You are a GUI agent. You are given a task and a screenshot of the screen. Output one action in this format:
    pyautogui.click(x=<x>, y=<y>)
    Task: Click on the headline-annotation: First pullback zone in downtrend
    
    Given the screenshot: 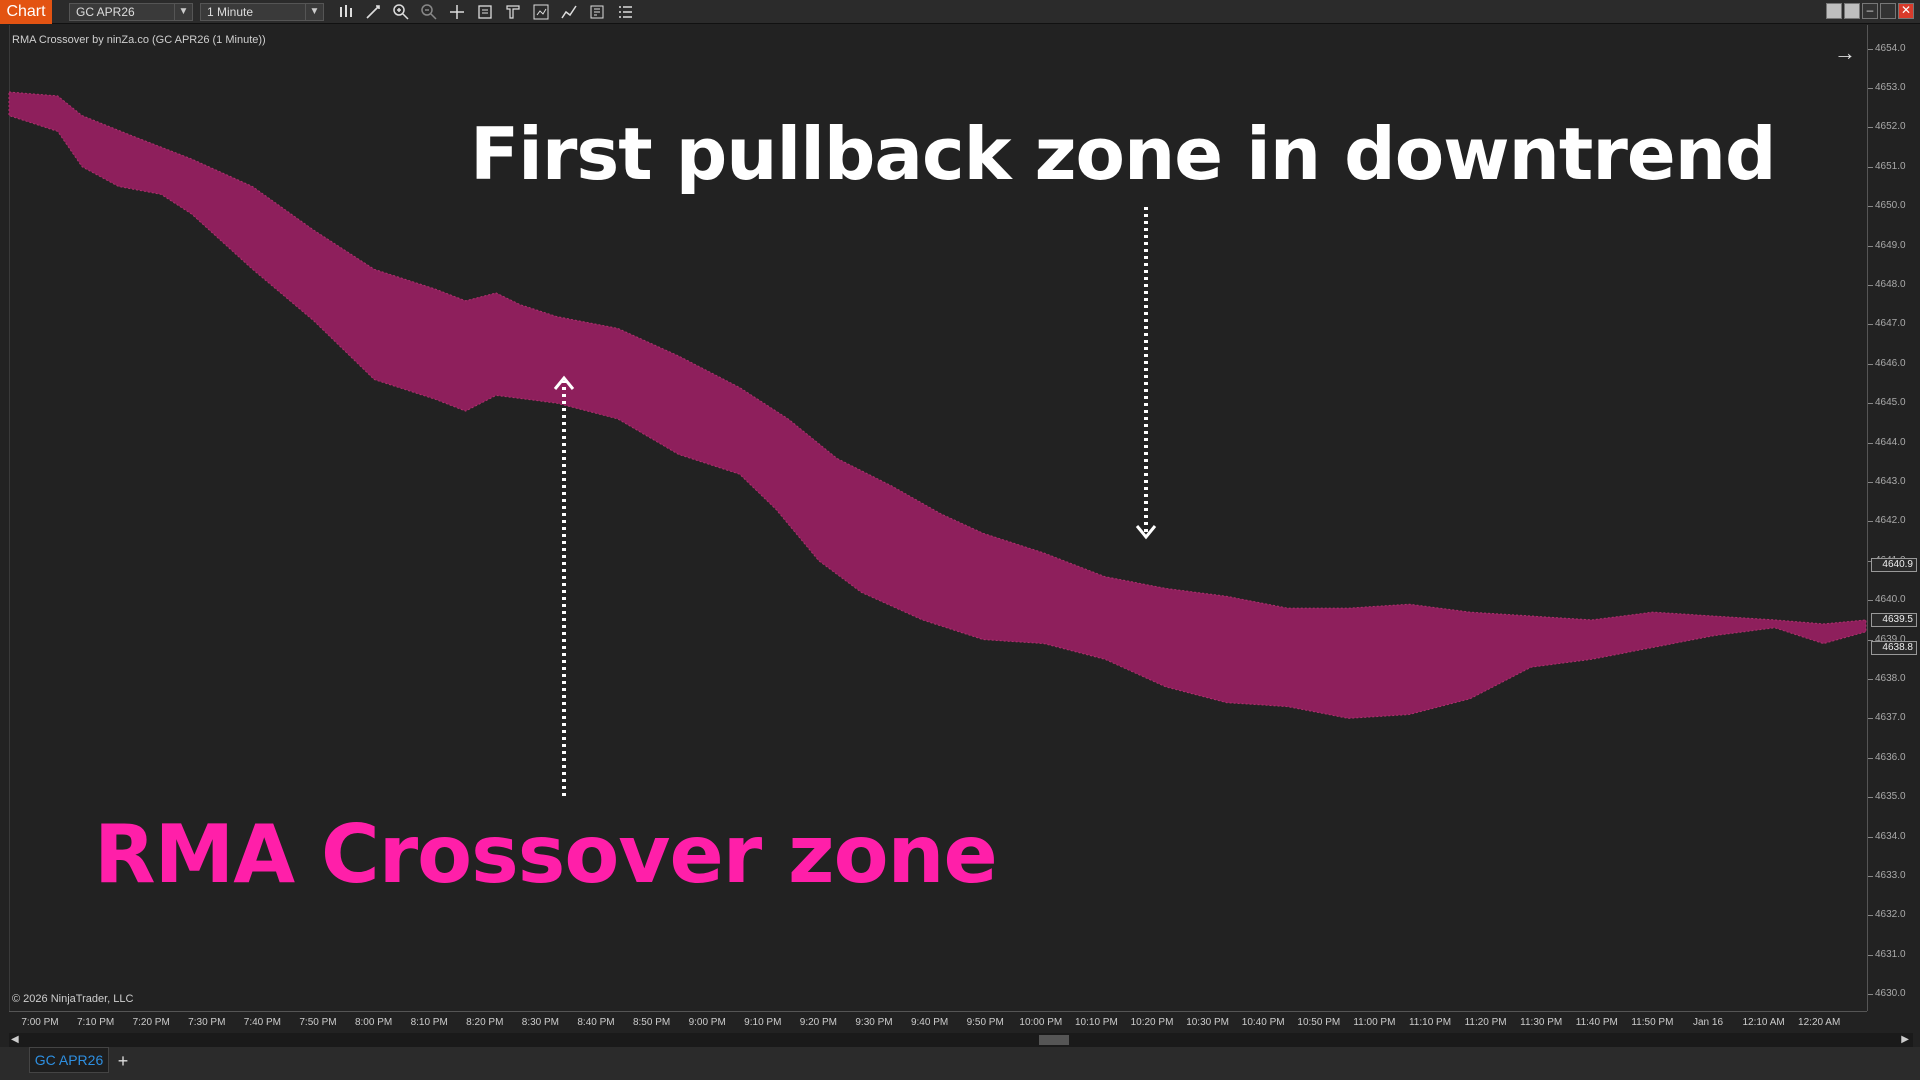 What is the action you would take?
    pyautogui.click(x=1123, y=154)
    